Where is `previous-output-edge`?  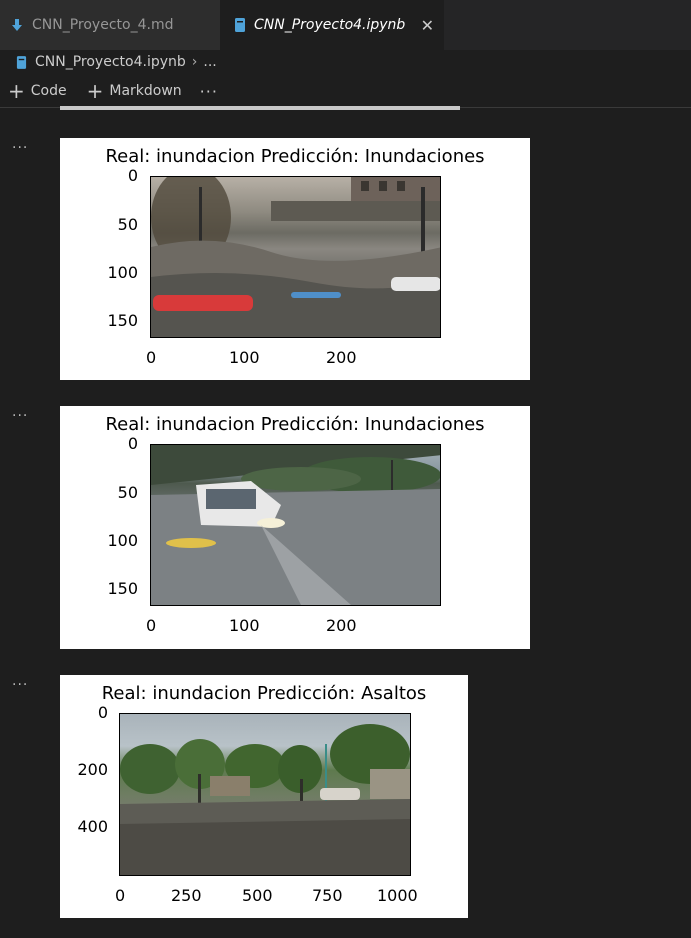
previous-output-edge is located at coordinates (260, 108).